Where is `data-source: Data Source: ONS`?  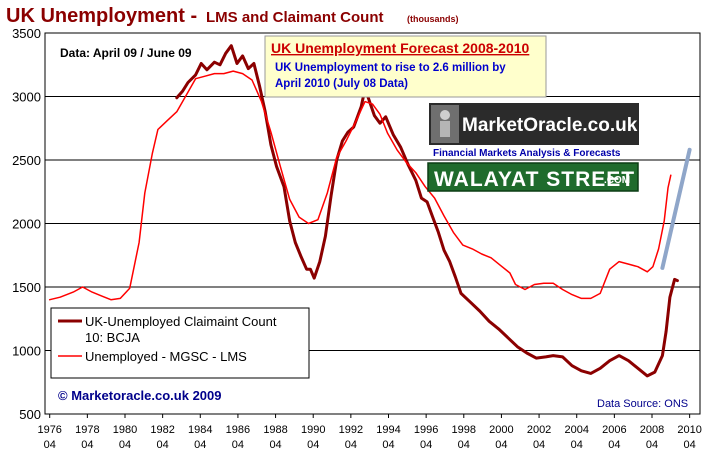
data-source: Data Source: ONS is located at coordinates (642, 404).